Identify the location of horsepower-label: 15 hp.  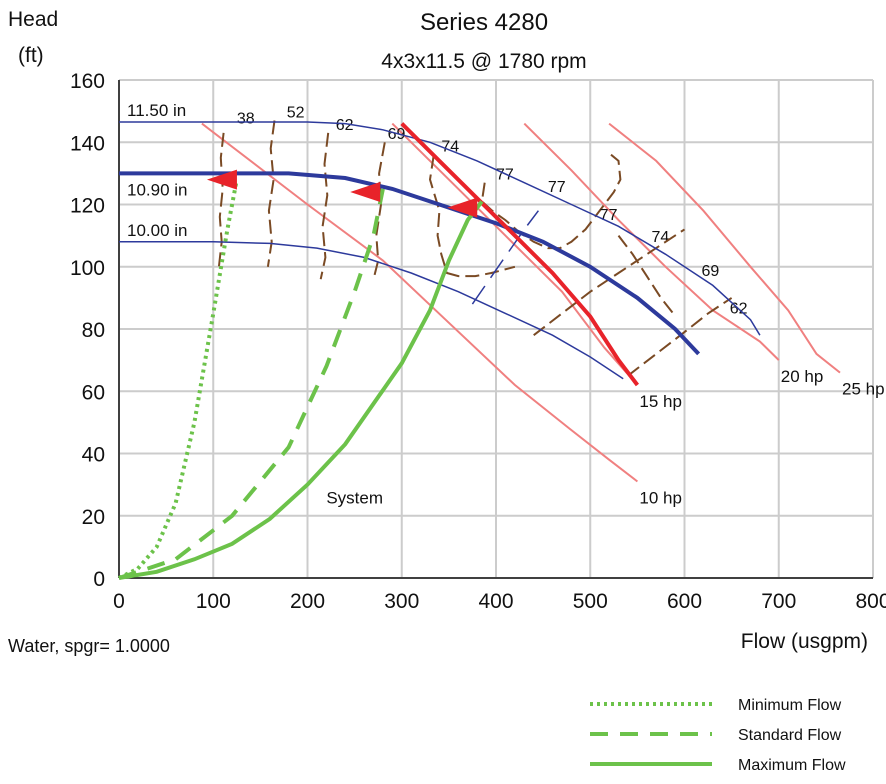
(660, 401).